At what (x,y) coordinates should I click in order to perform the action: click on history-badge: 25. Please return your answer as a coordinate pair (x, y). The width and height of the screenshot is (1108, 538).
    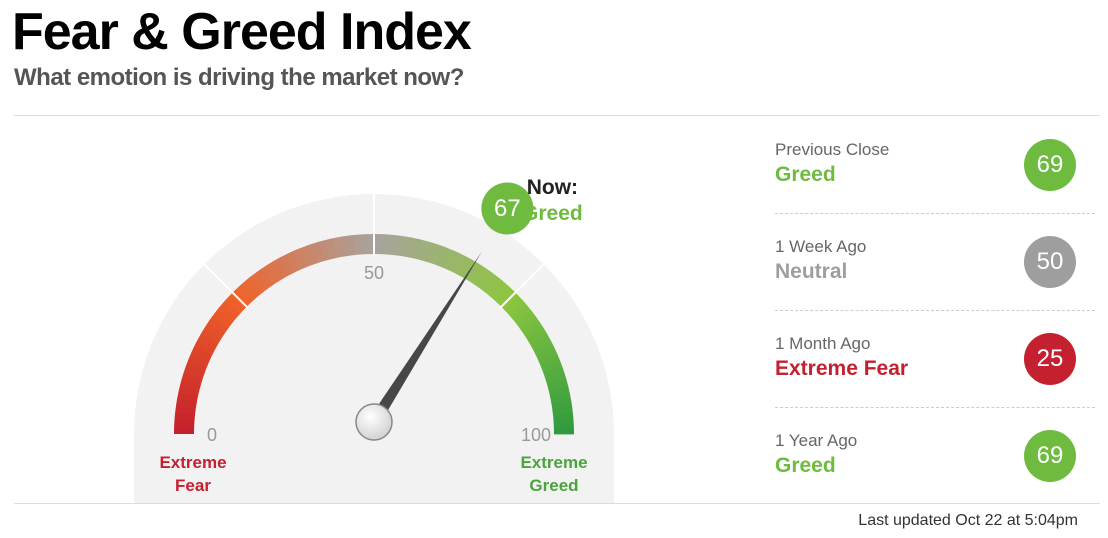
    Looking at the image, I should click on (1050, 359).